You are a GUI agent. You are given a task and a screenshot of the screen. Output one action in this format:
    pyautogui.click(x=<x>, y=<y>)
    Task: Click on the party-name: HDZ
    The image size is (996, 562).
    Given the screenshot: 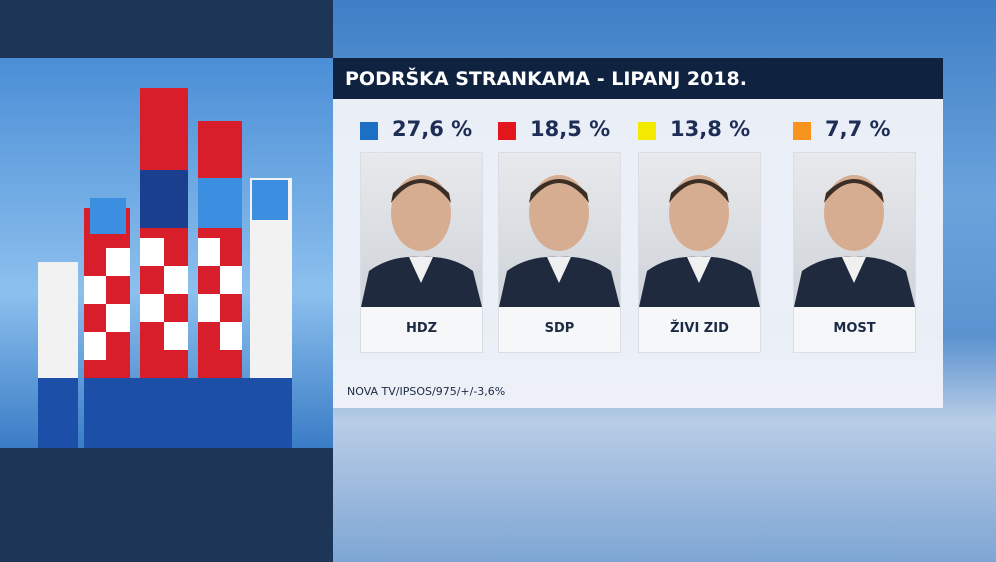 What is the action you would take?
    pyautogui.click(x=421, y=328)
    